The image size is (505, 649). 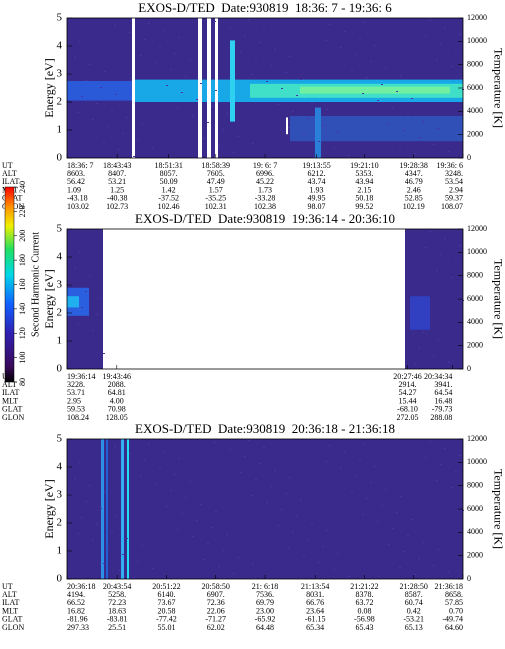 I want to click on table-cell: -79.73, so click(x=442, y=409).